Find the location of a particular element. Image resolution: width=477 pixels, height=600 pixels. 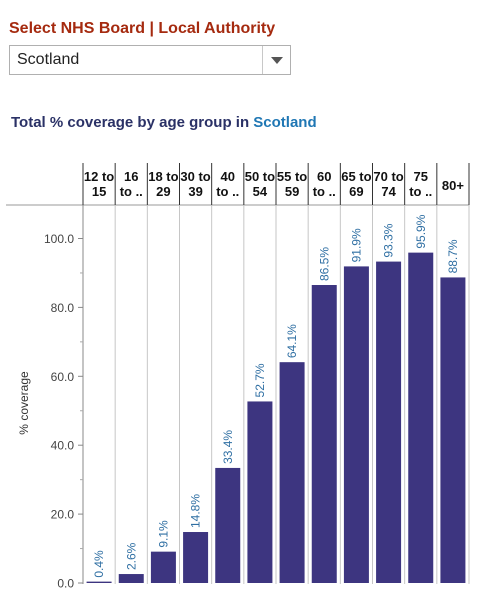

chart-title-prefix: Total % coverage by age group in is located at coordinates (132, 122).